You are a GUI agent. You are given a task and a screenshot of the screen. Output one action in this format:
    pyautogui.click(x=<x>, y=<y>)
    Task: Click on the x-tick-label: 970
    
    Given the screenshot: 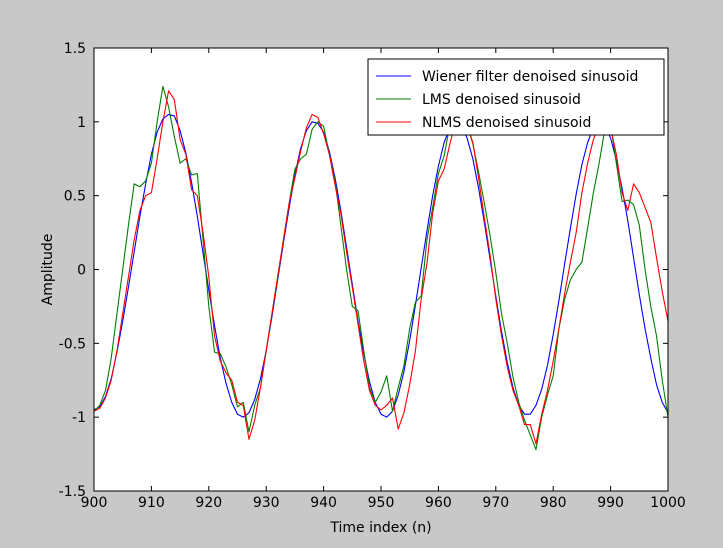 What is the action you would take?
    pyautogui.click(x=495, y=503)
    